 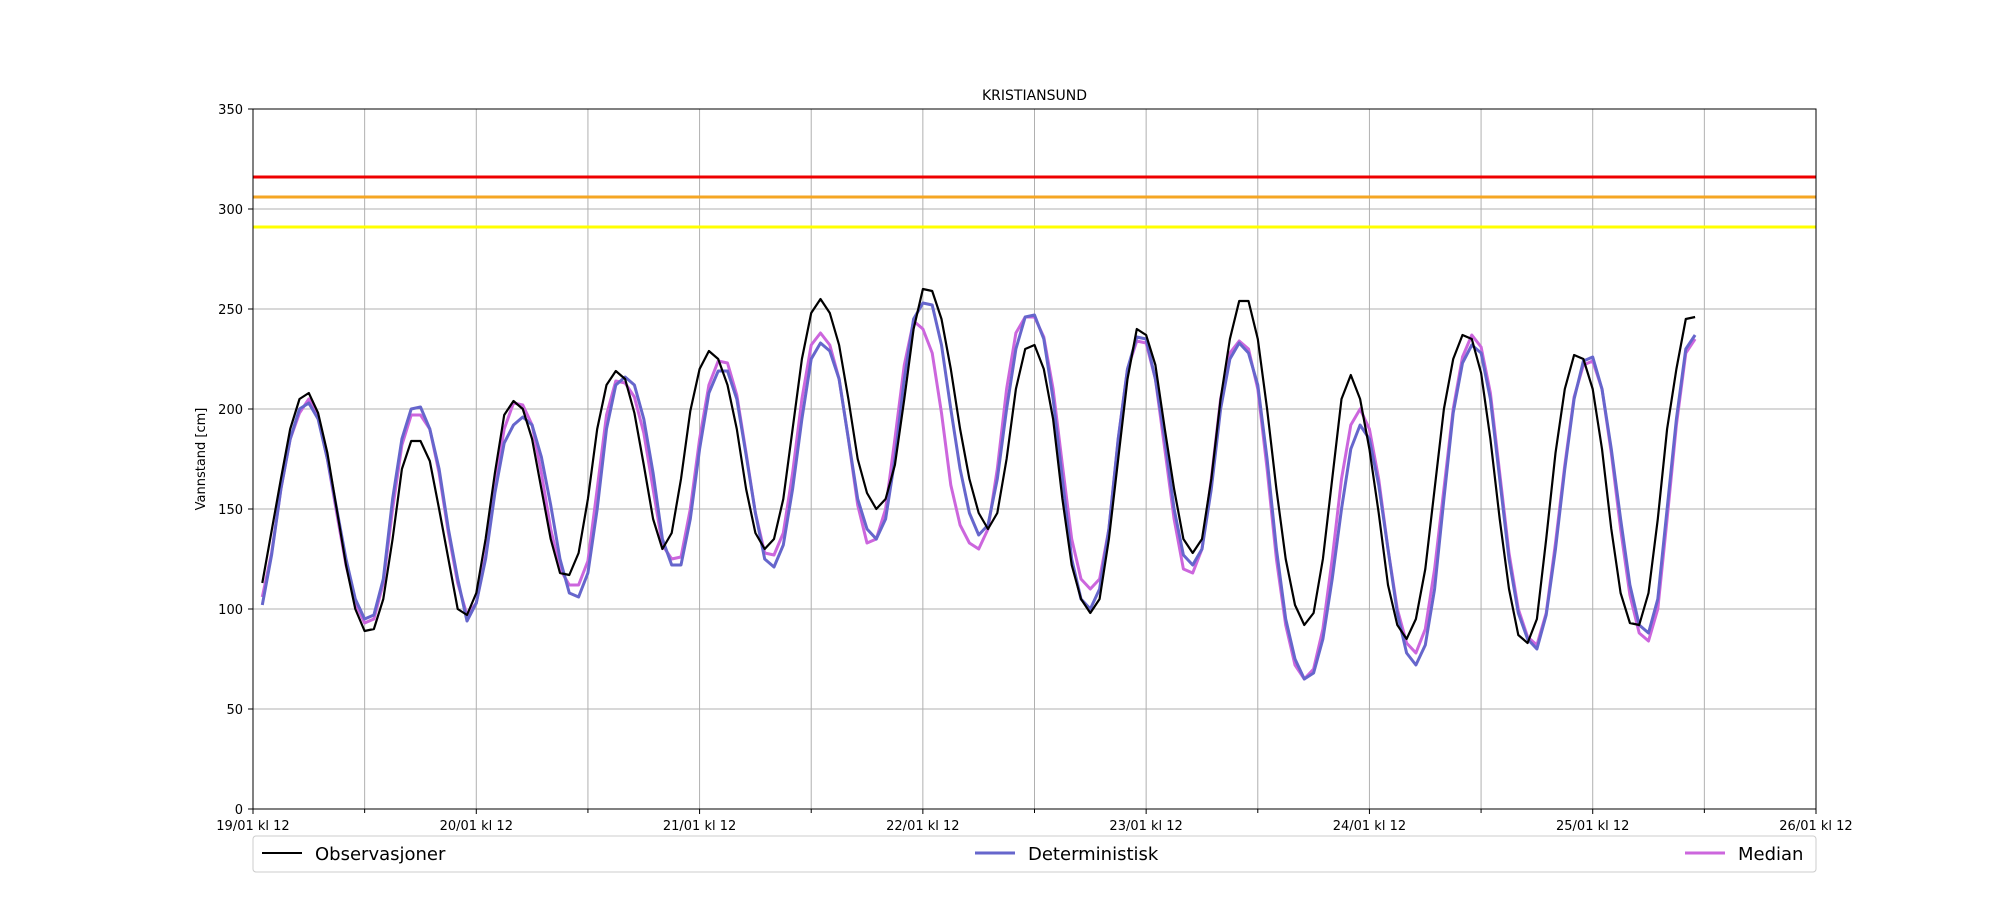 I want to click on y-tick-label: 150, so click(x=230, y=510).